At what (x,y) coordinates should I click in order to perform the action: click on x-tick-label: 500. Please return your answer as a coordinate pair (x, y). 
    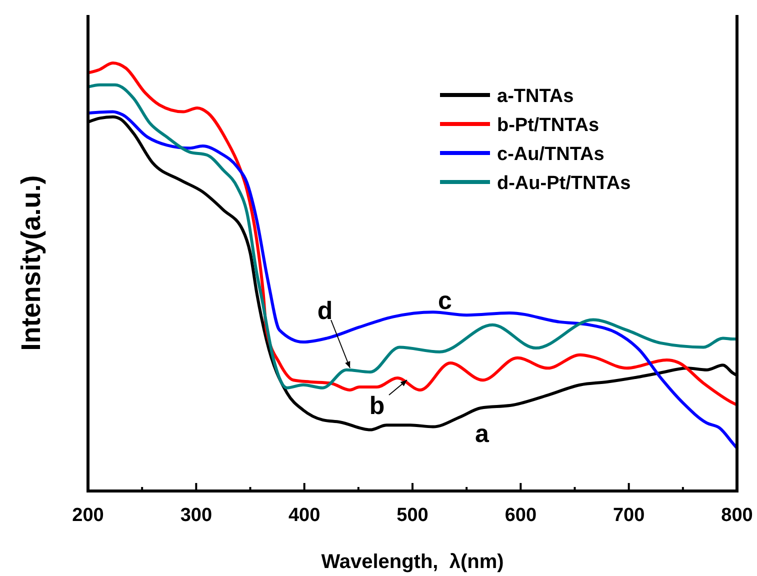
    Looking at the image, I should click on (412, 515).